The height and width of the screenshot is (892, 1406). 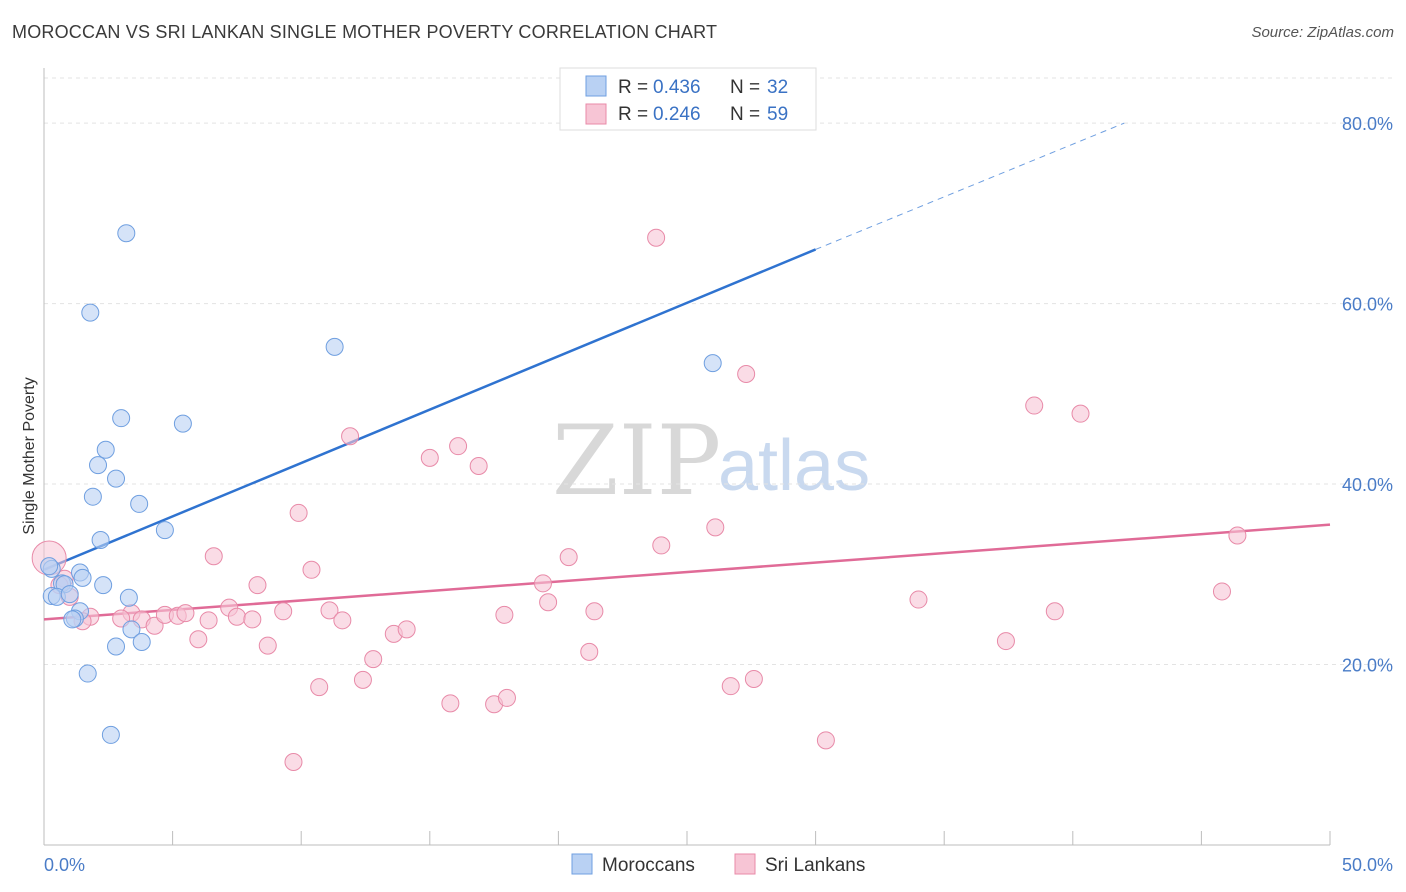 I want to click on x-tick-labels: 0.0% 50.0%, so click(x=718, y=865).